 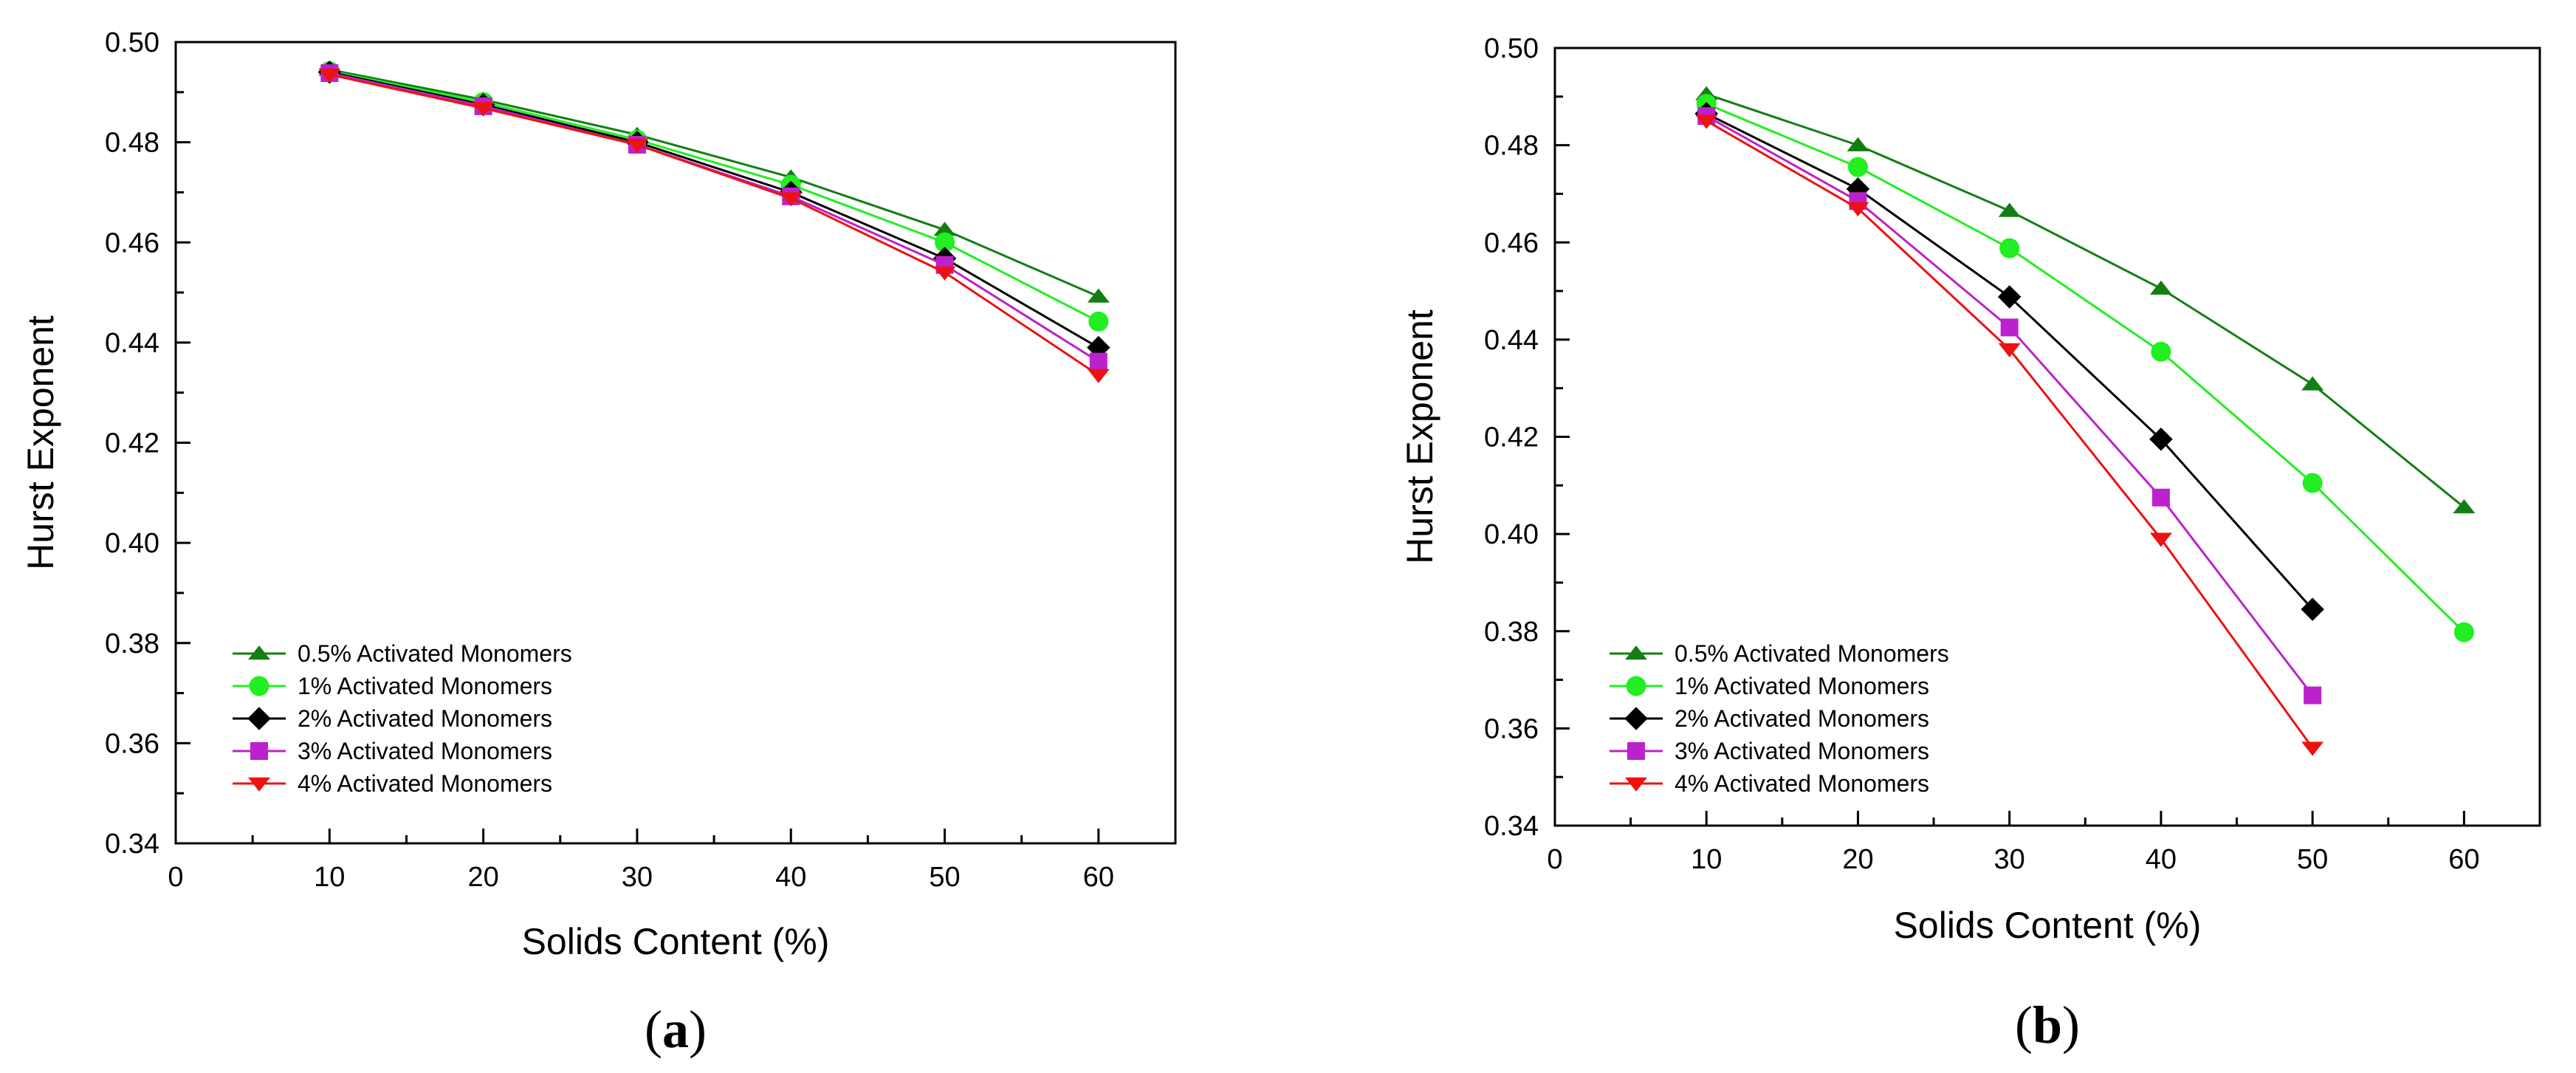 What do you see at coordinates (676, 1029) in the screenshot?
I see `panel-label: (a)` at bounding box center [676, 1029].